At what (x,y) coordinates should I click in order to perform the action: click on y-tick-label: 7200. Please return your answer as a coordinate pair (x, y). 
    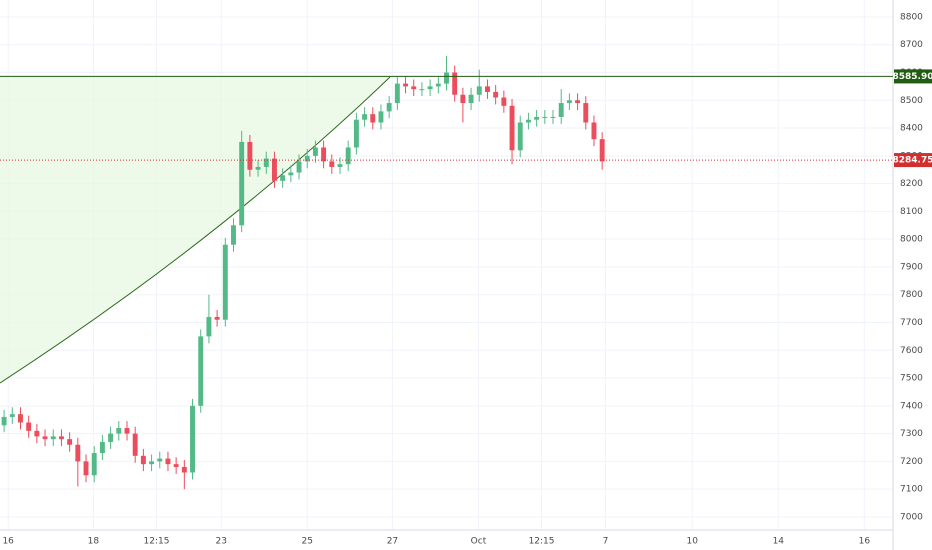
    Looking at the image, I should click on (911, 462).